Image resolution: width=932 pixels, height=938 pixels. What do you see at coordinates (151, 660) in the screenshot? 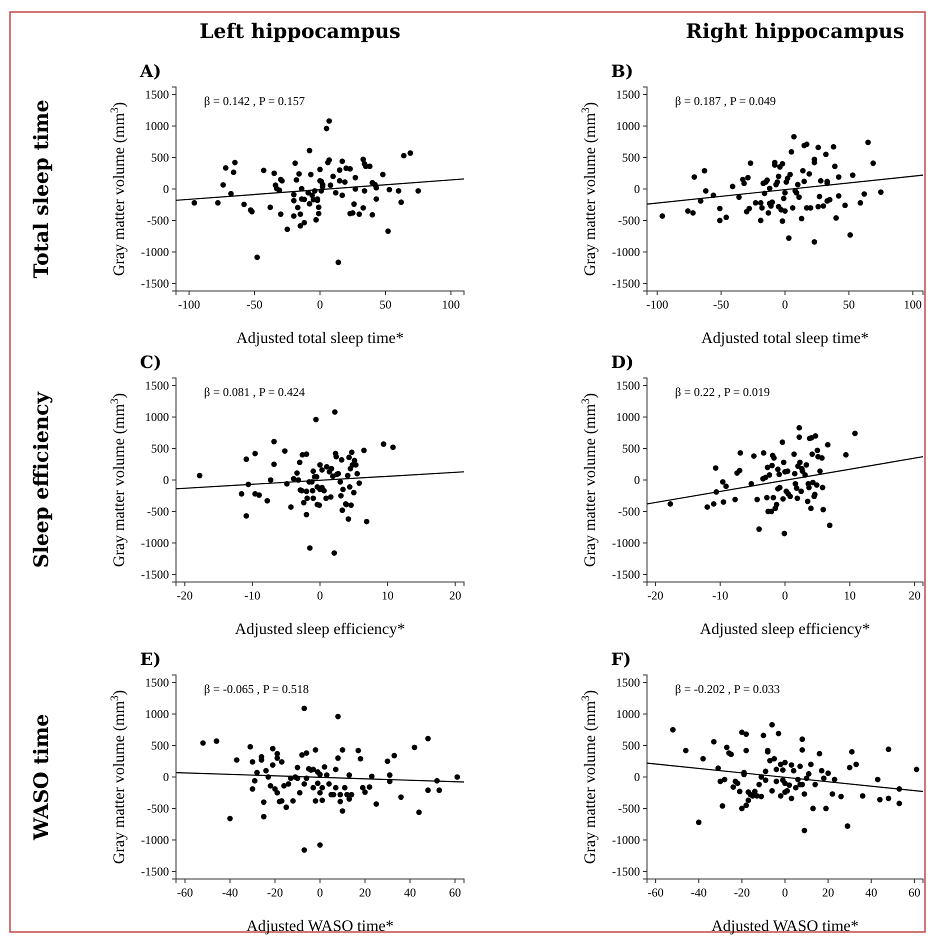
I see `chart-title: E)` at bounding box center [151, 660].